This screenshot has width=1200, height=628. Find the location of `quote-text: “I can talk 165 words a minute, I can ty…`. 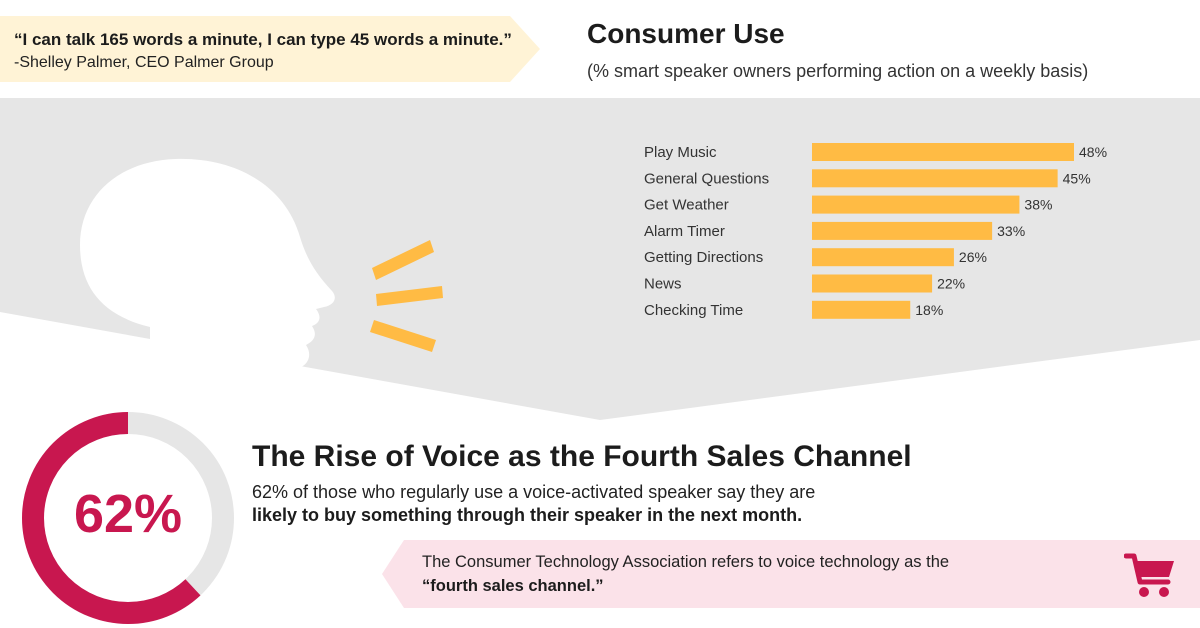

quote-text: “I can talk 165 words a minute, I can ty… is located at coordinates (263, 39).